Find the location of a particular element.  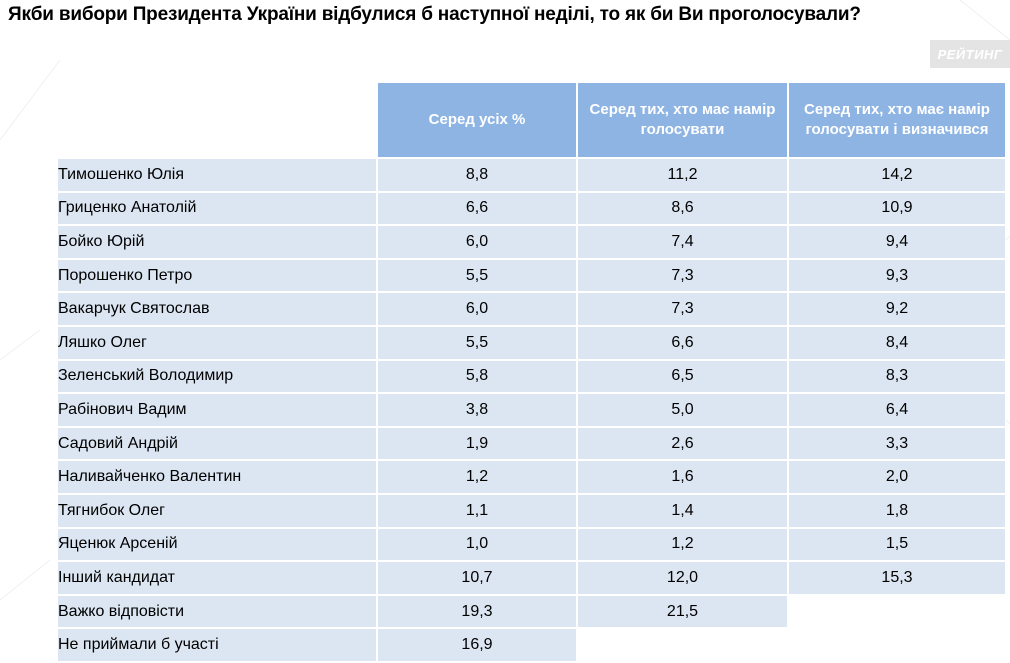

candidate-name: Гриценко Анатолій is located at coordinates (217, 208).